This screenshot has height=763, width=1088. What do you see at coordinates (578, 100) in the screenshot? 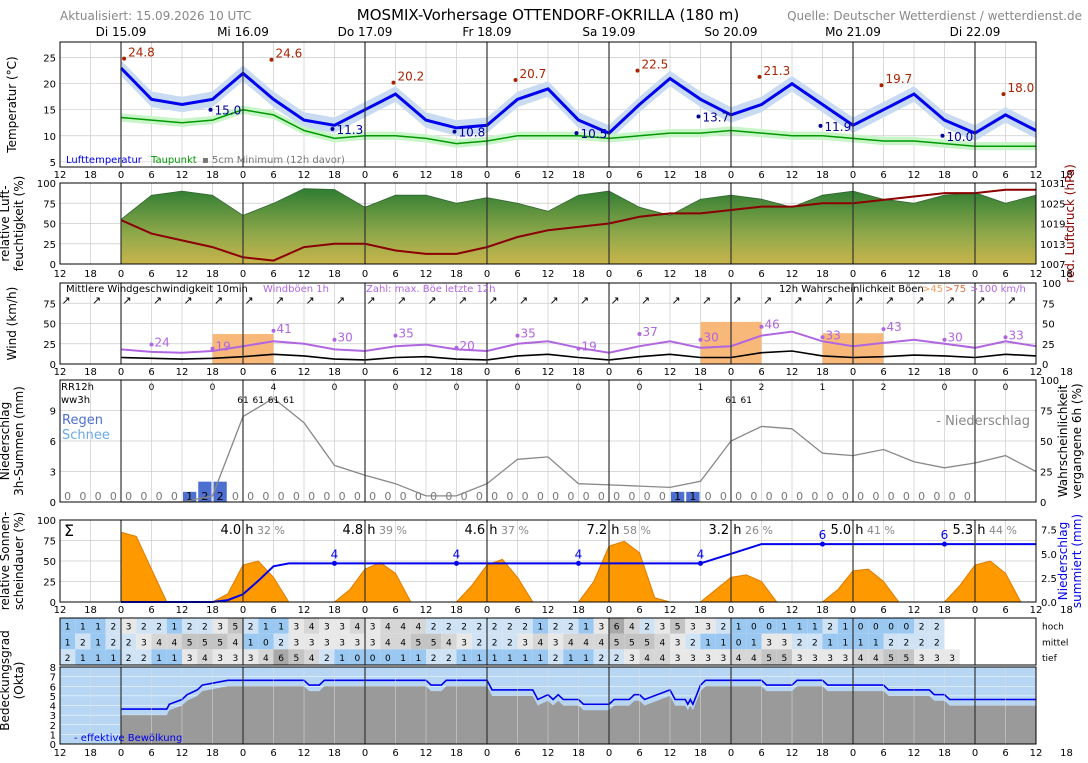
I see `temperature-line` at bounding box center [578, 100].